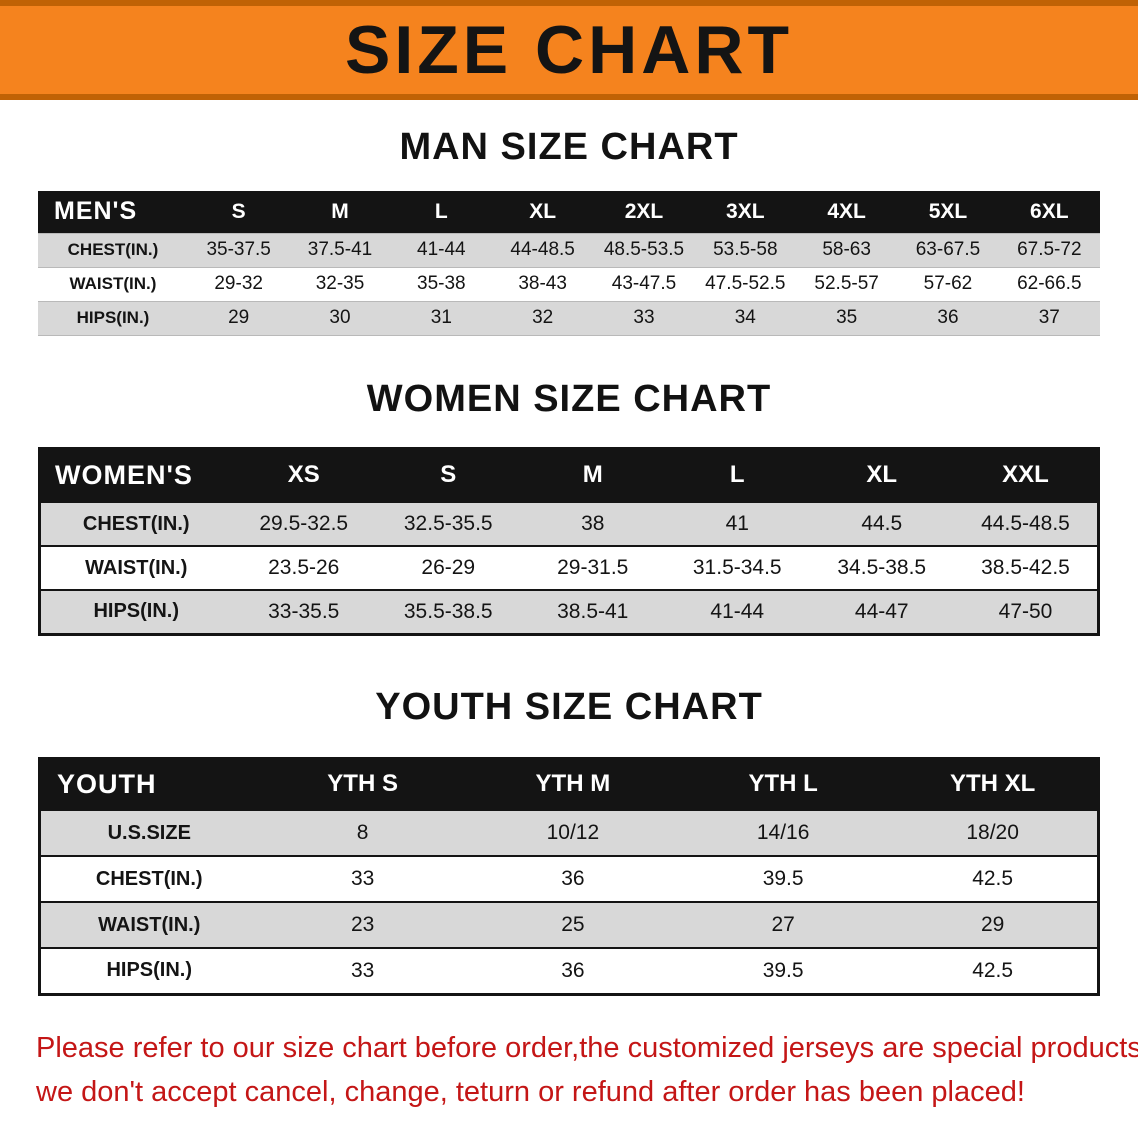 The image size is (1138, 1132). Describe the element at coordinates (881, 524) in the screenshot. I see `women-value-cell: 44.5` at that location.